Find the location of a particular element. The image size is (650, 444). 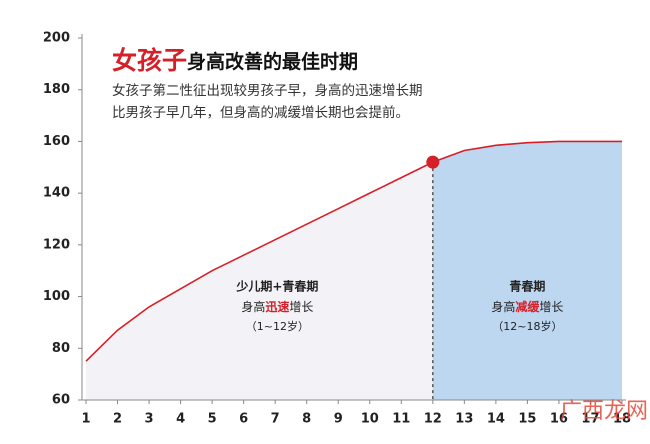

x-tick-label: 16 is located at coordinates (559, 419).